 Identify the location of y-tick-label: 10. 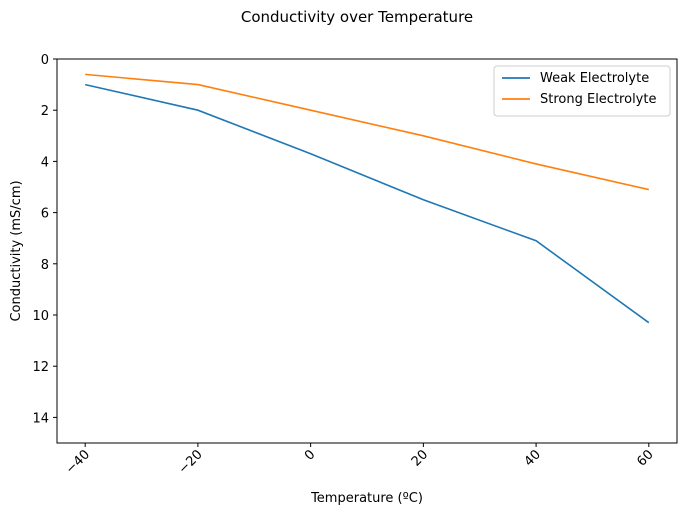
(40, 316).